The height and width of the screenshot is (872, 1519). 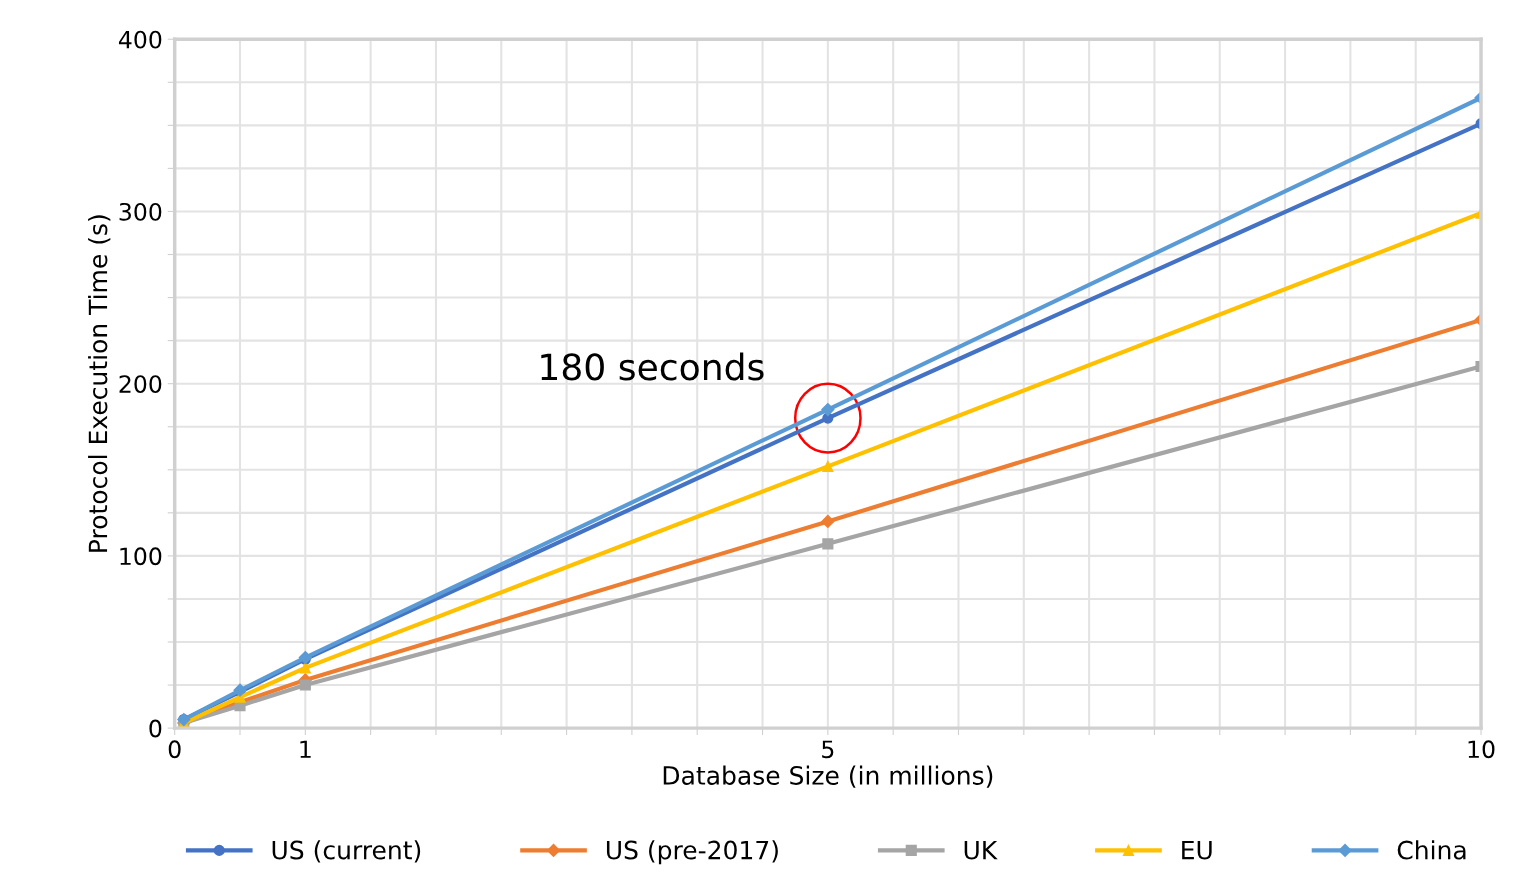 What do you see at coordinates (140, 39) in the screenshot?
I see `y-tick-label: 400` at bounding box center [140, 39].